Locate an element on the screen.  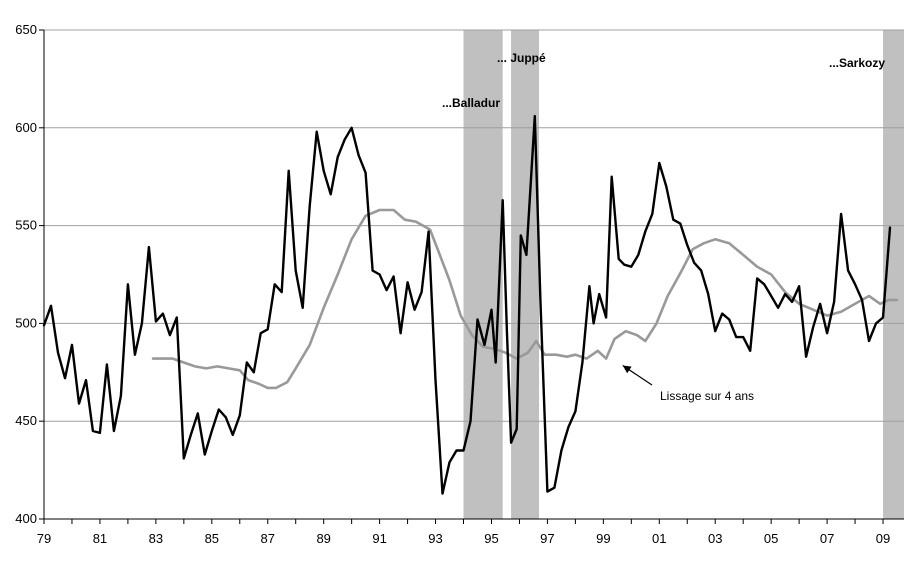
y-tick-label-550: 550 is located at coordinates (26, 225).